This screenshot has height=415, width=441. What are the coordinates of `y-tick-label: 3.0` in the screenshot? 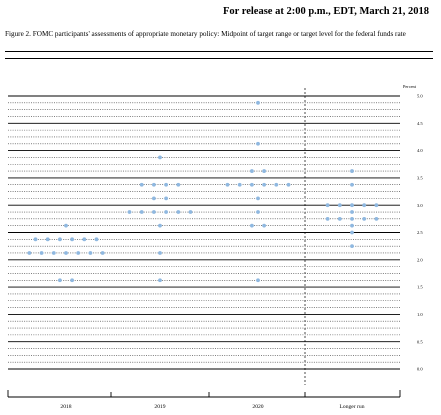 It's located at (420, 205).